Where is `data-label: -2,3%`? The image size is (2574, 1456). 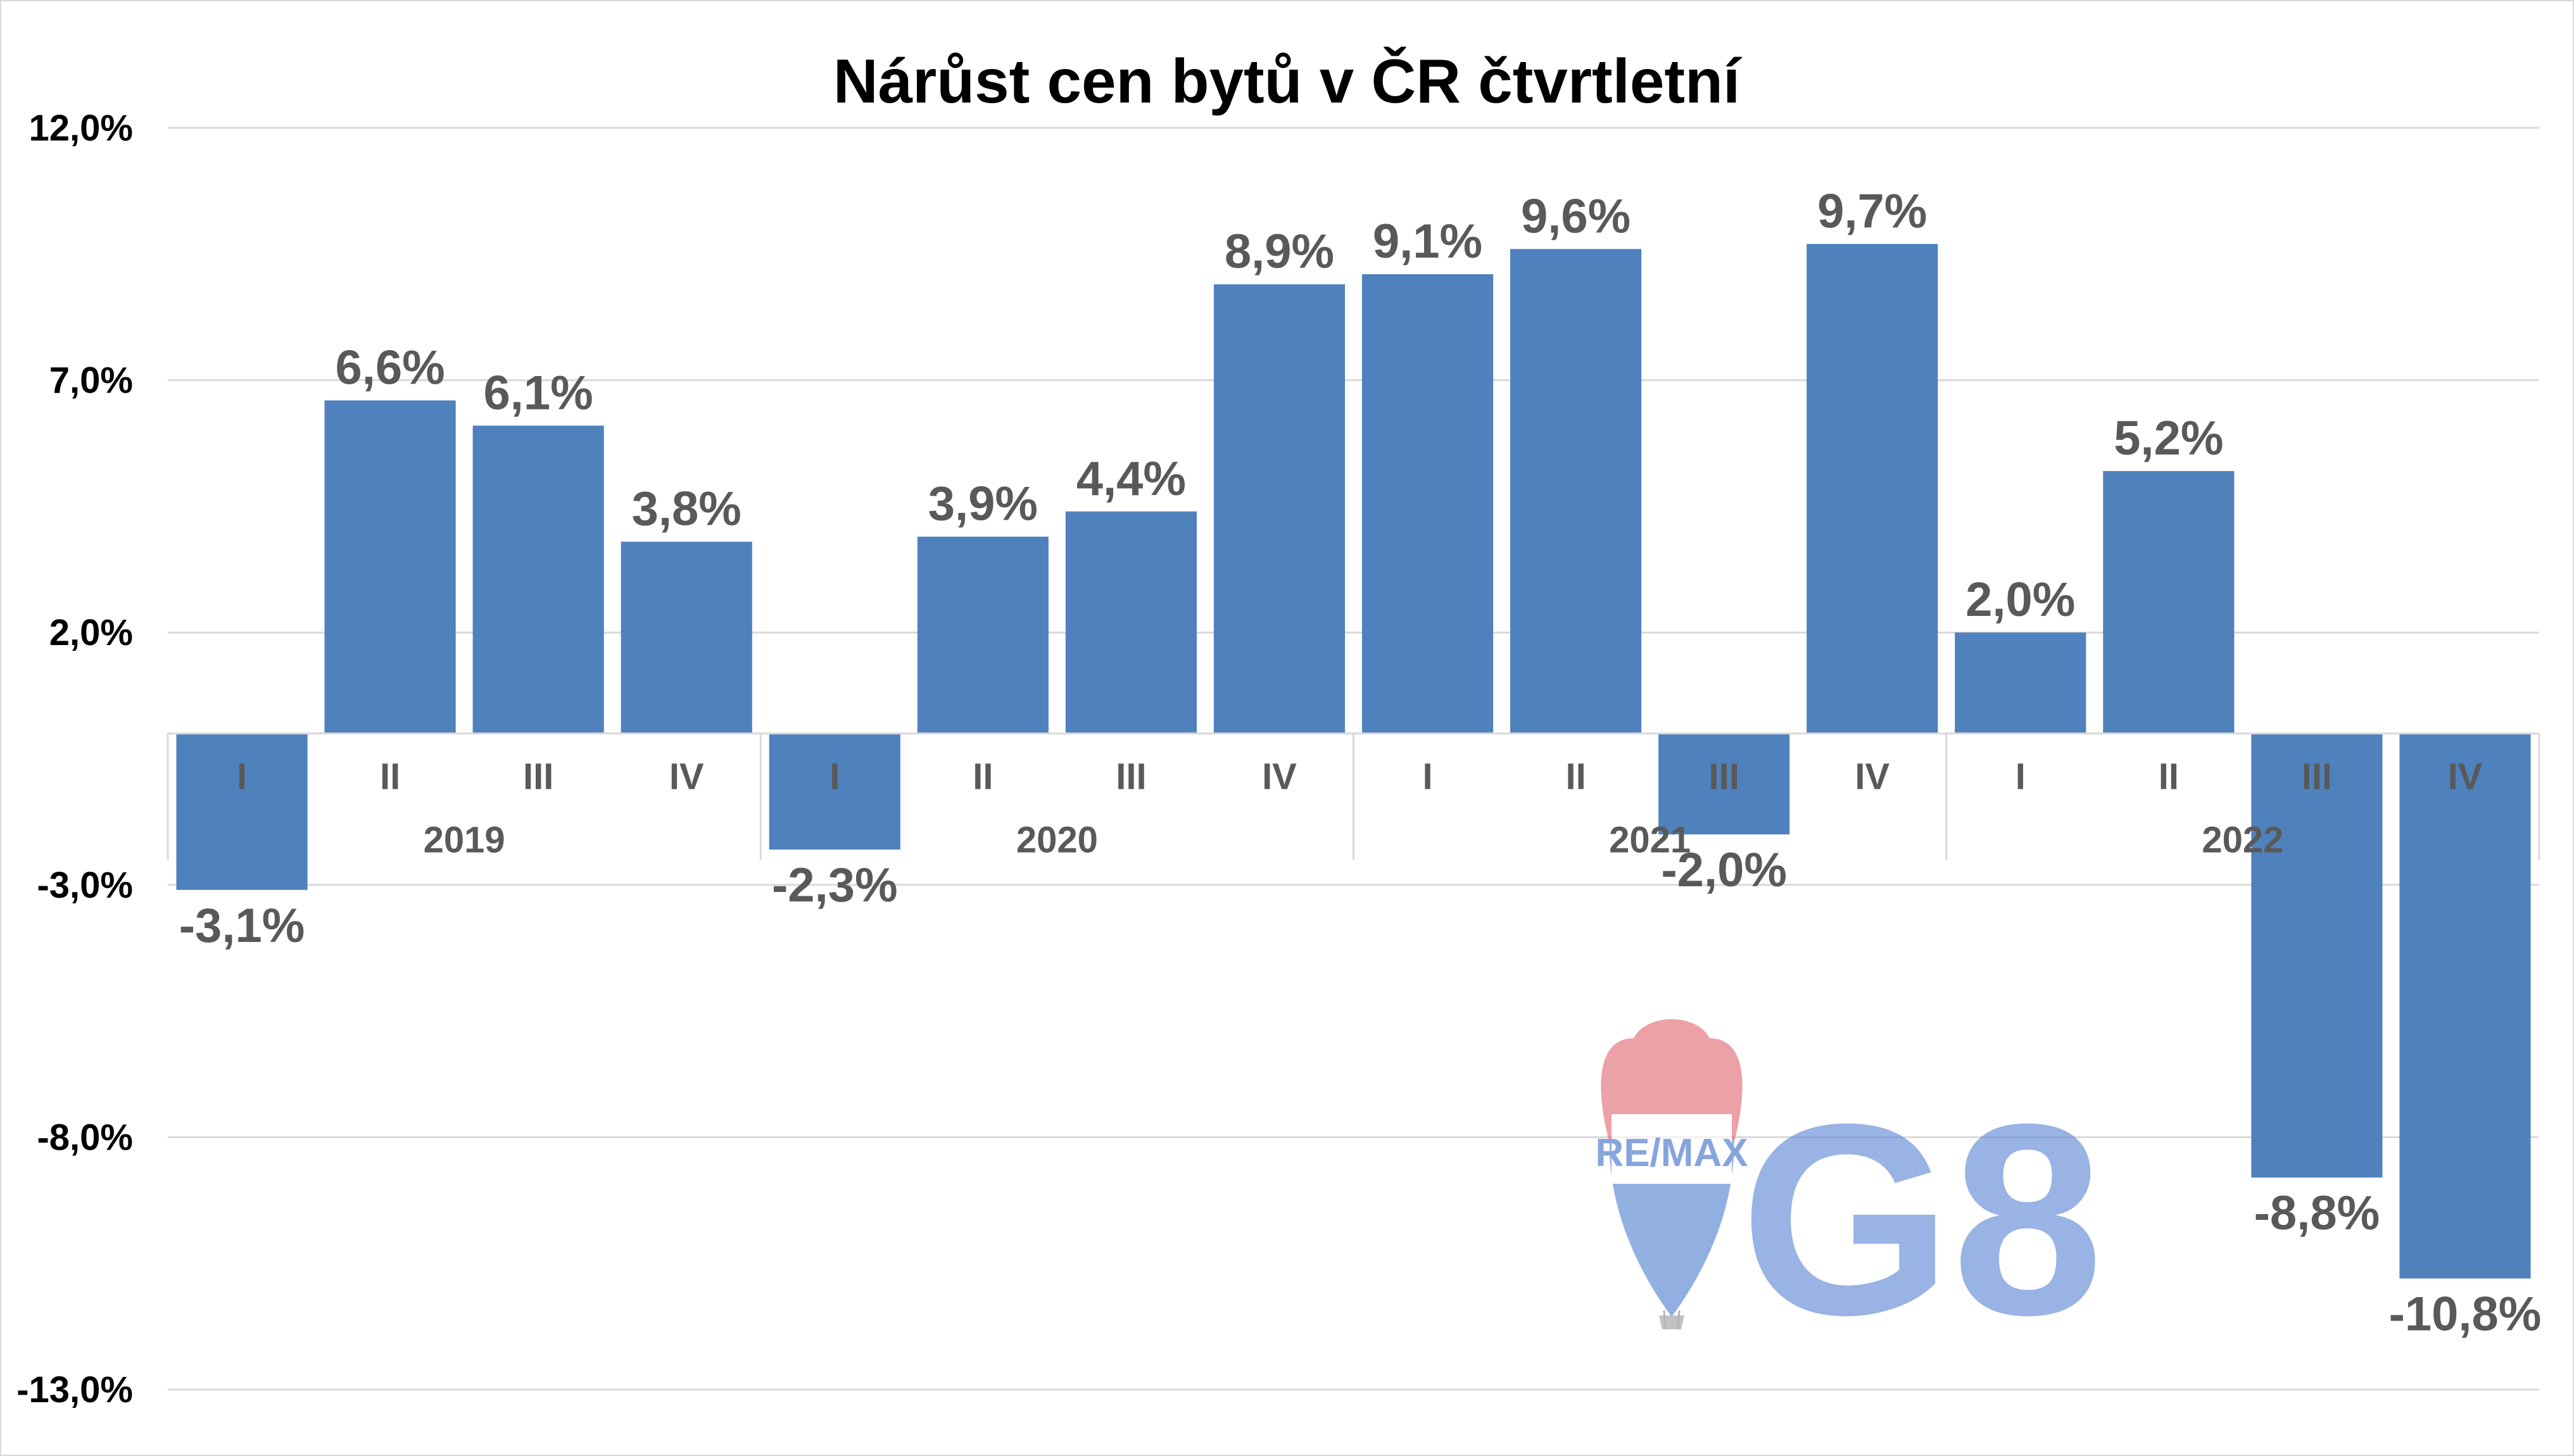
data-label: -2,3% is located at coordinates (835, 885).